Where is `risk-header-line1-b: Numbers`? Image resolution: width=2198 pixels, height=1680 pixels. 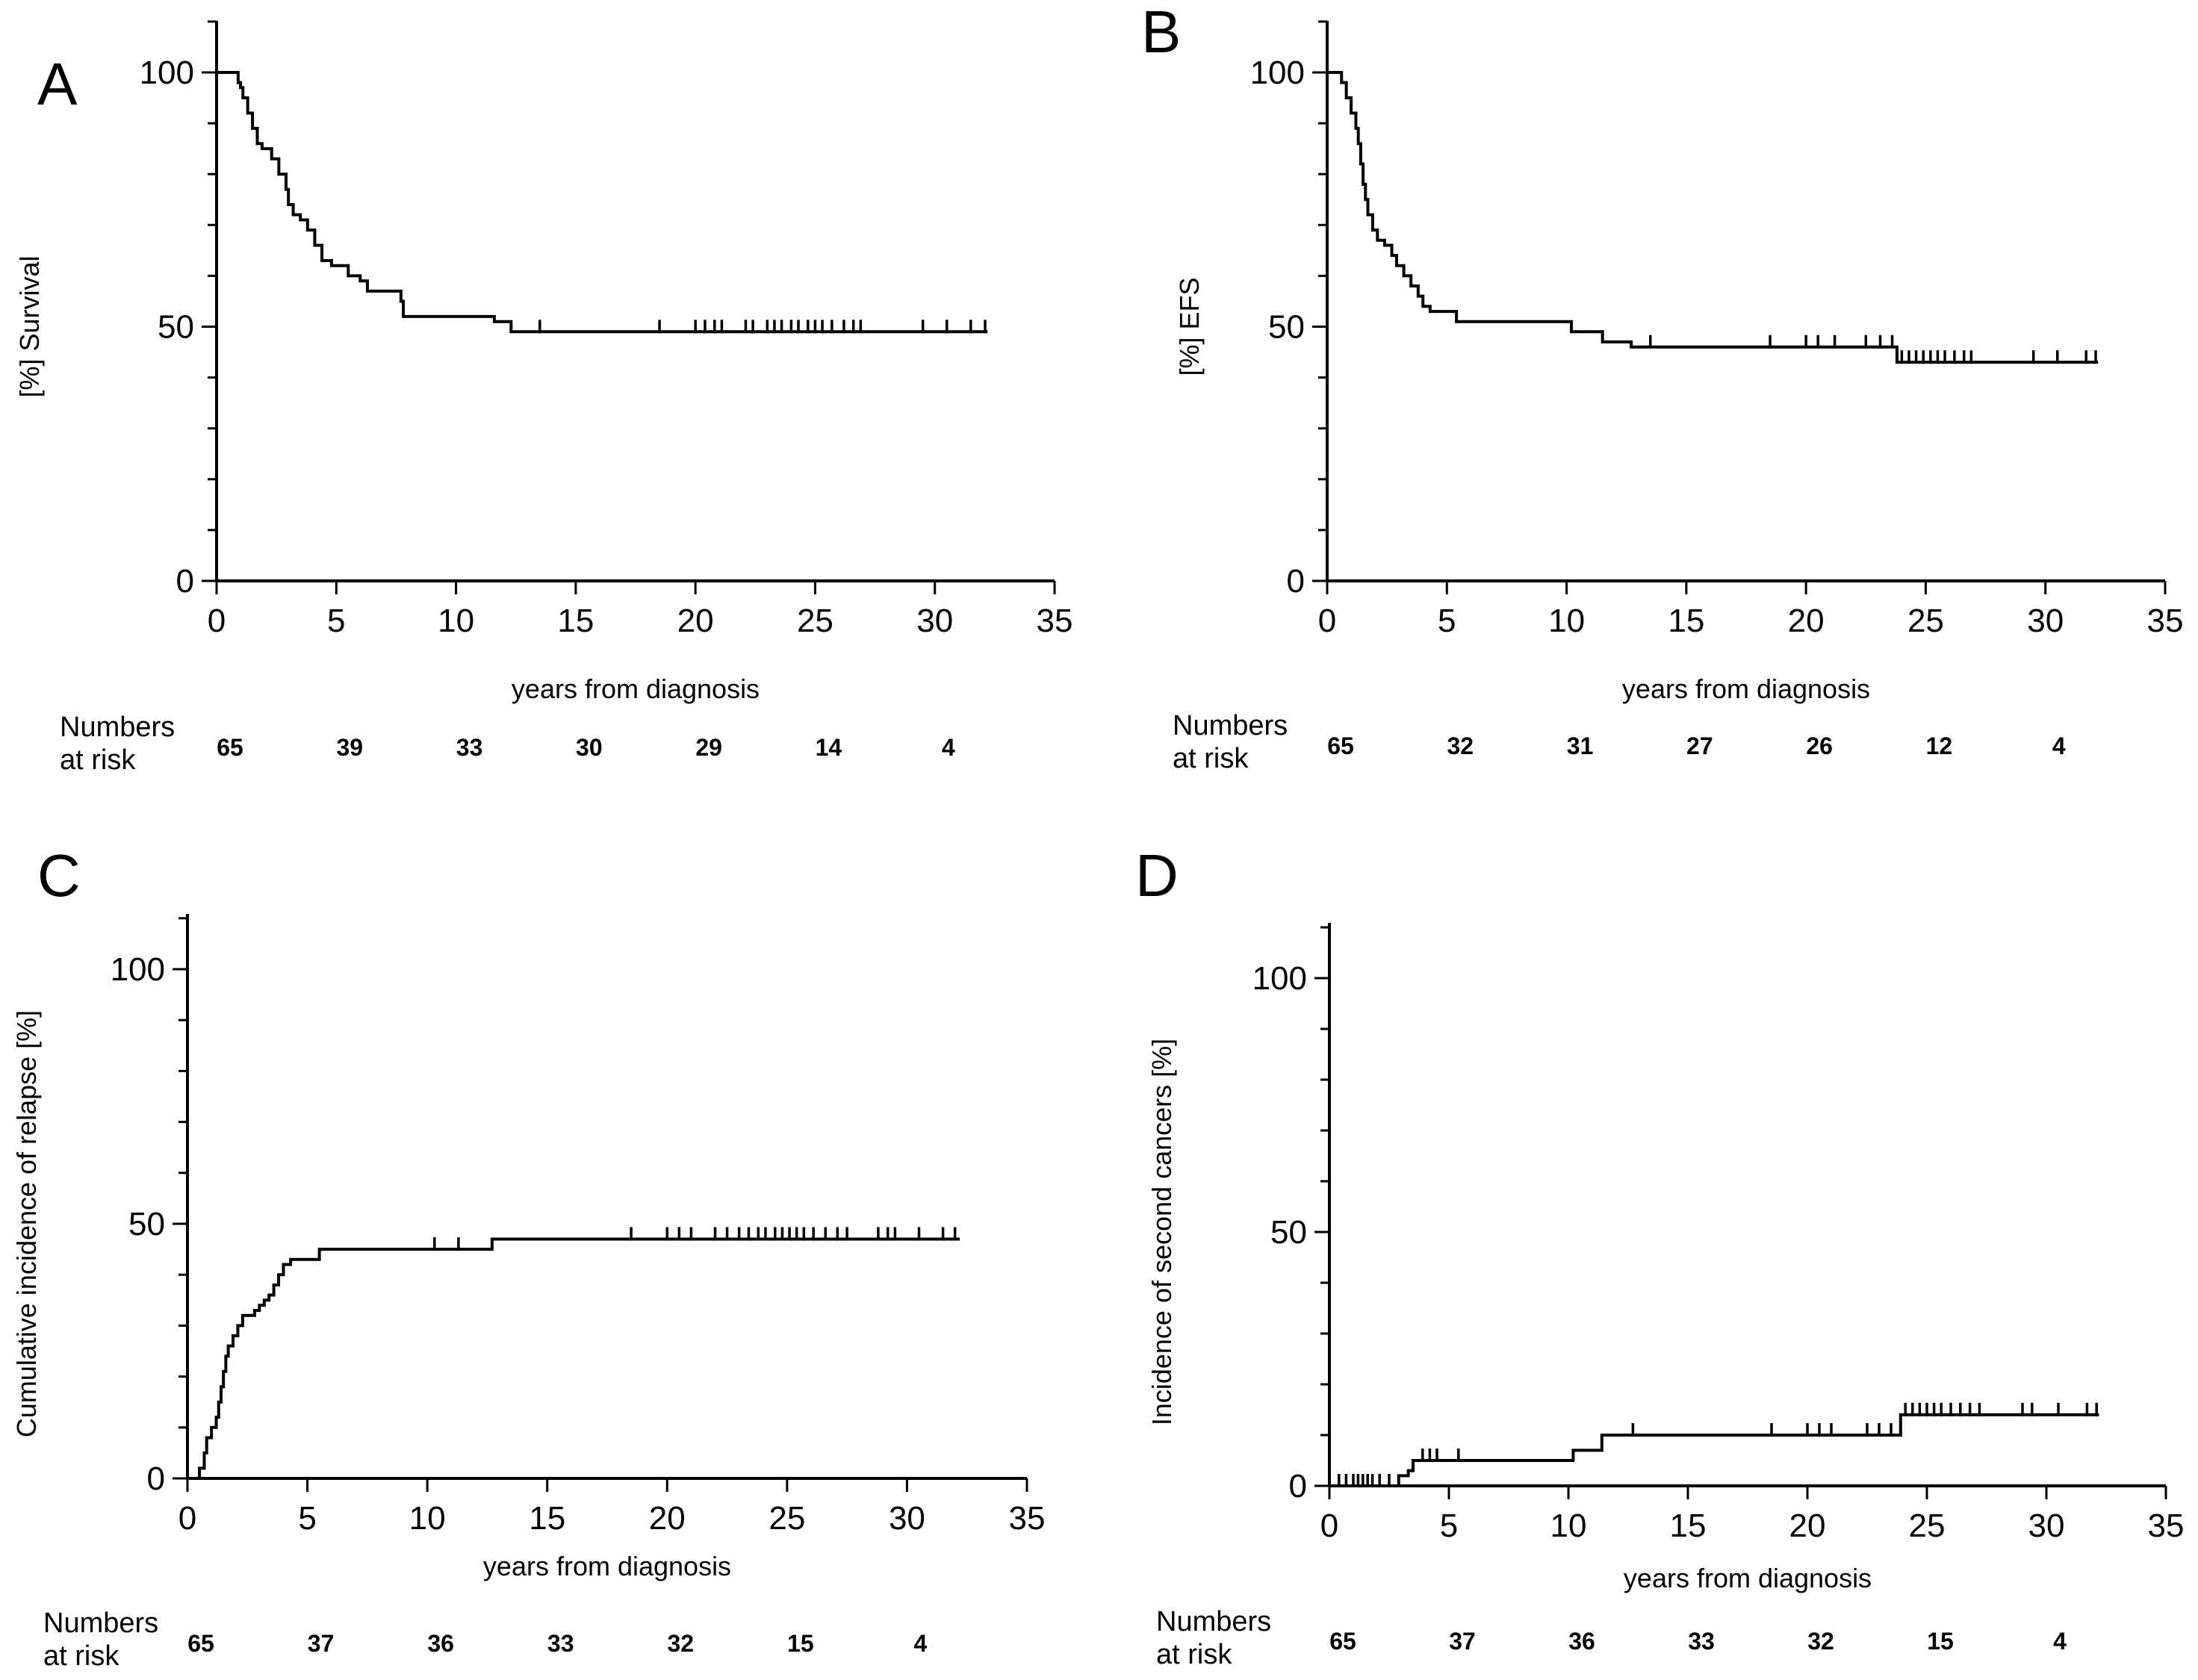
risk-header-line1-b: Numbers is located at coordinates (1230, 725).